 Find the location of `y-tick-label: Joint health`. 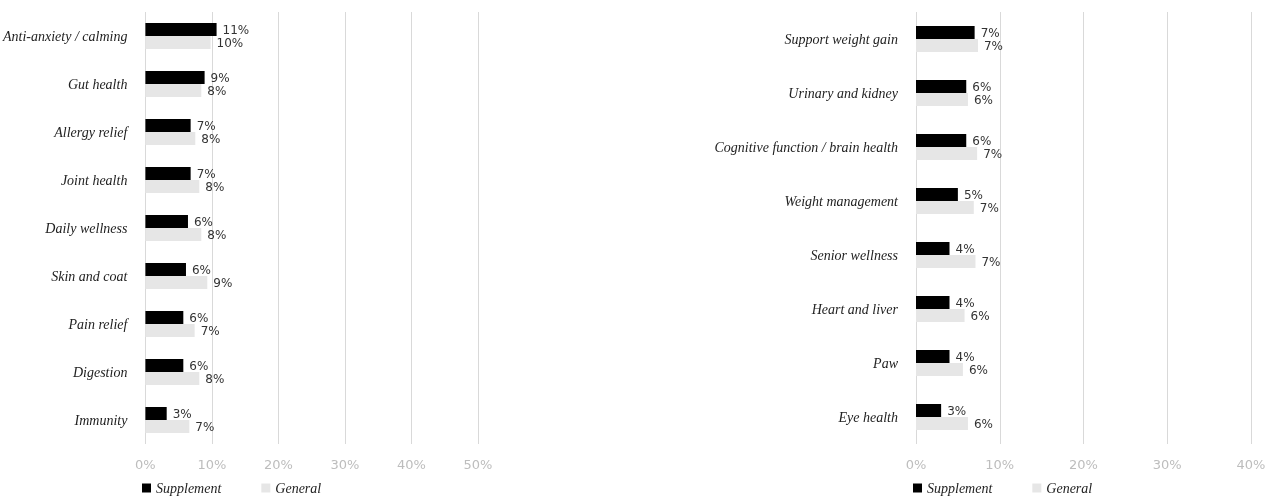

y-tick-label: Joint health is located at coordinates (94, 180).